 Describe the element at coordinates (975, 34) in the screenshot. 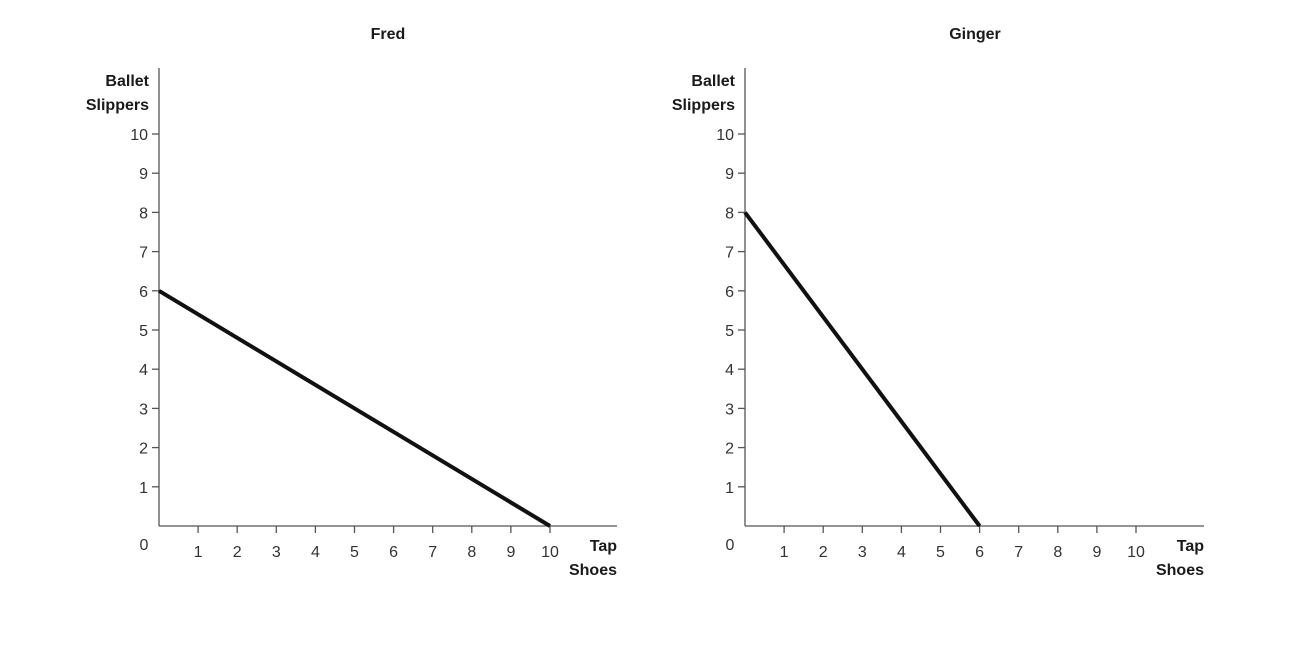

I see `chart-title: Ginger` at that location.